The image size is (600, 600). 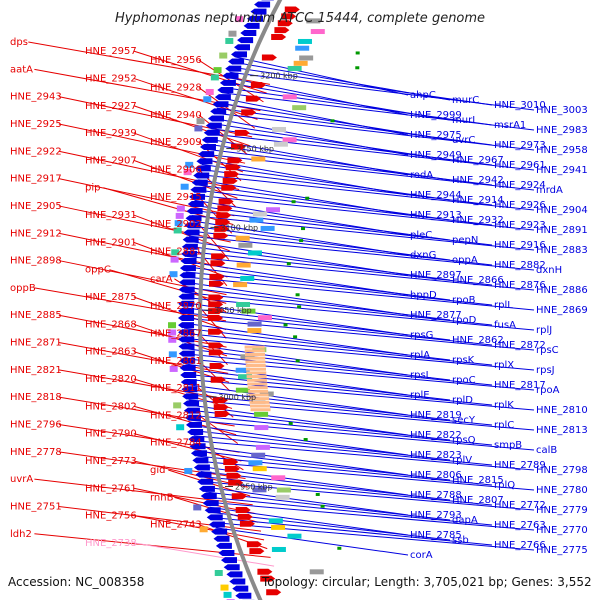 What do you see at coordinates (421, 555) in the screenshot?
I see `right-gene-label: corA` at bounding box center [421, 555].